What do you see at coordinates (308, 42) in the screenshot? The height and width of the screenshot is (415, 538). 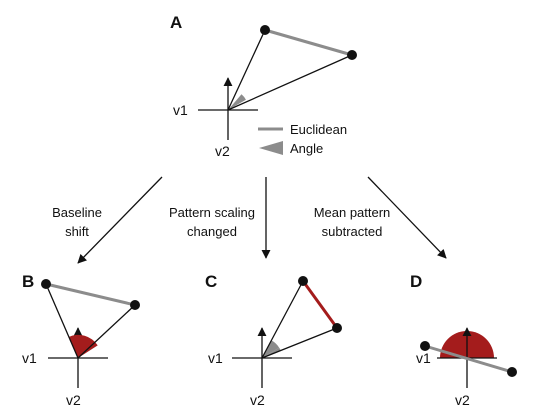 I see `panel-a-euclidean-line` at bounding box center [308, 42].